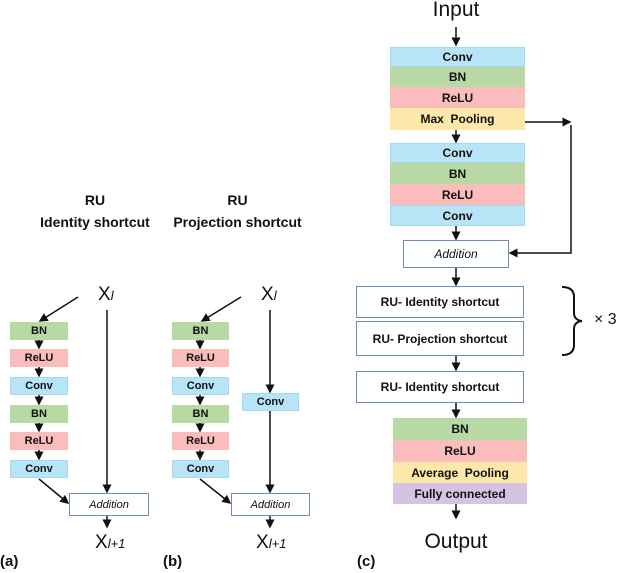 This screenshot has width=640, height=573. What do you see at coordinates (270, 402) in the screenshot?
I see `shortcut-conv: Conv` at bounding box center [270, 402].